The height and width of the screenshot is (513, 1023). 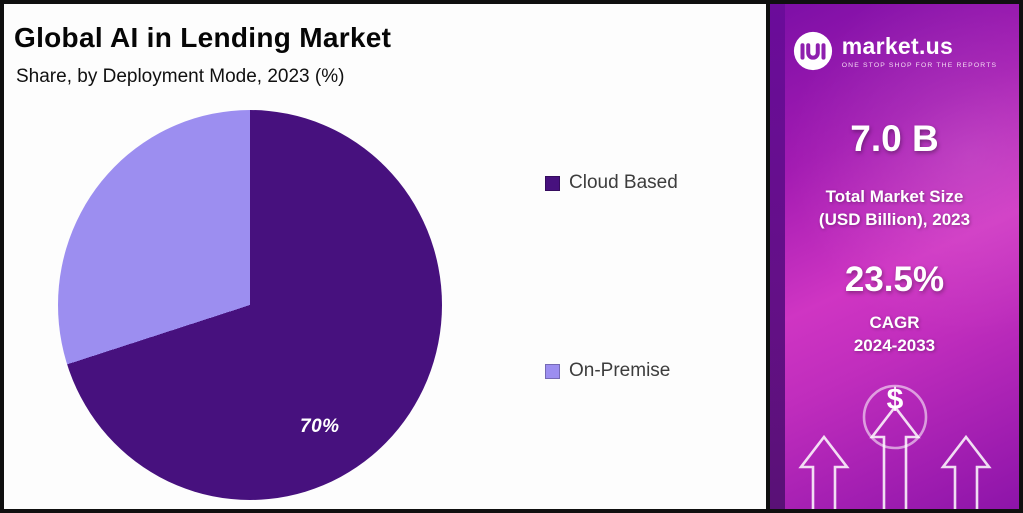 I want to click on cagr-label: CAGR 2024-2033, so click(x=894, y=335).